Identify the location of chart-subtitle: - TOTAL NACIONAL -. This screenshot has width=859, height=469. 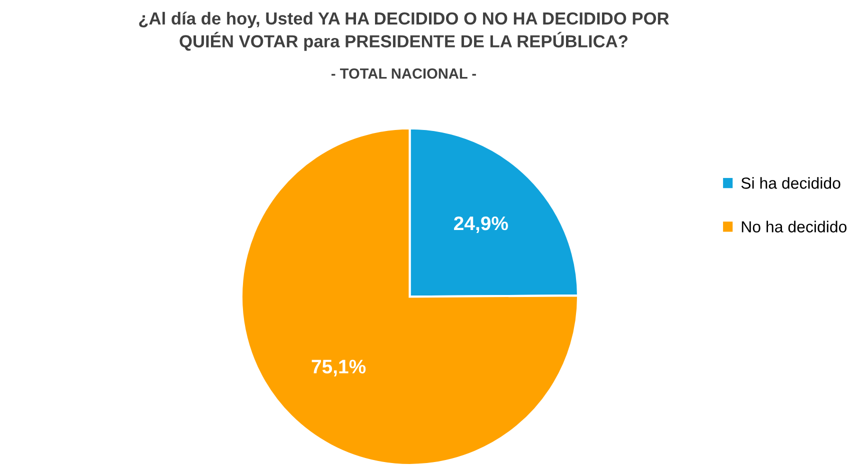
(404, 73).